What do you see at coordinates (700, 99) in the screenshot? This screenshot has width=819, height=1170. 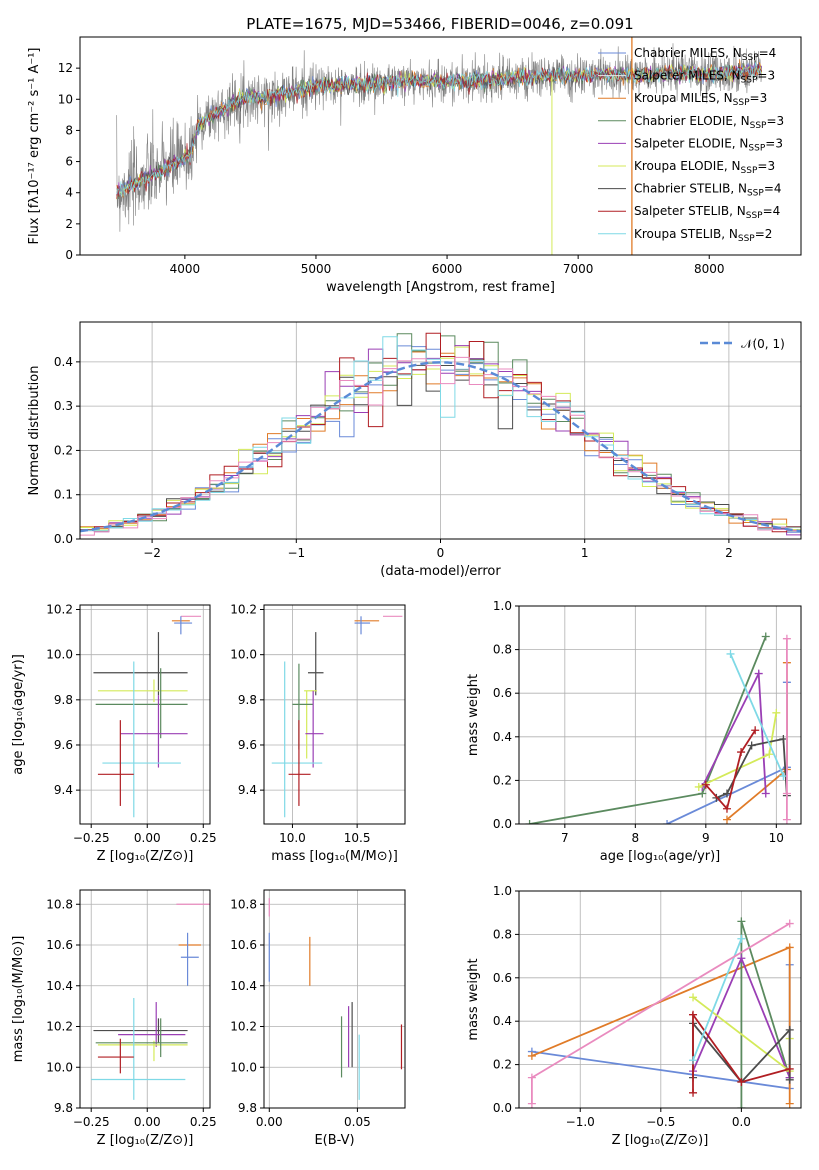 I see `legend-label: Kroupa MILES, NSSP=3` at bounding box center [700, 99].